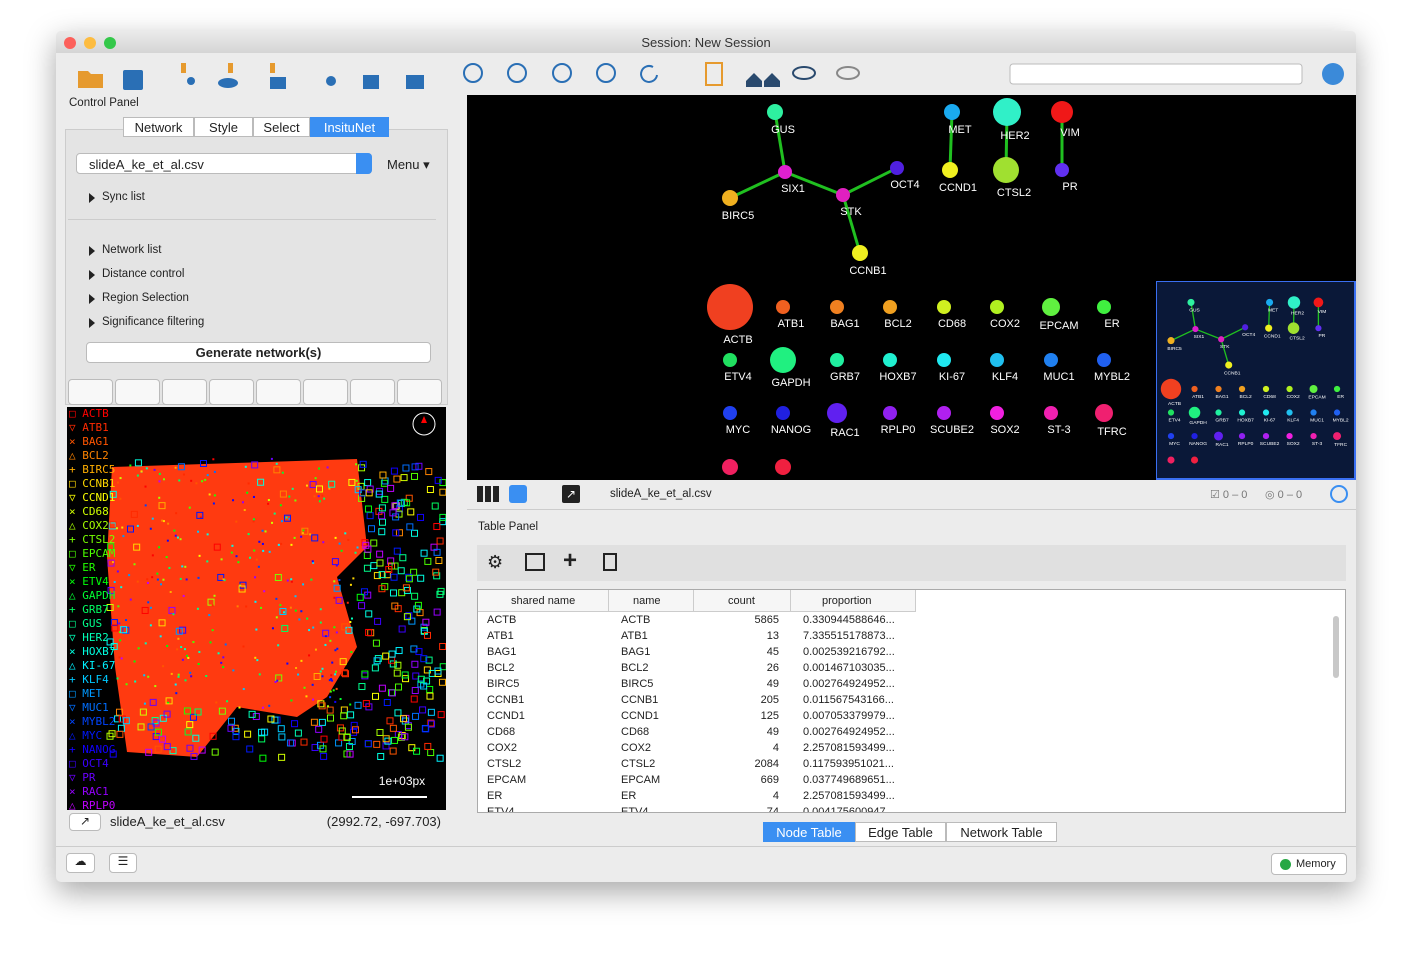 The image size is (1412, 962). I want to click on tab: Network, so click(158, 127).